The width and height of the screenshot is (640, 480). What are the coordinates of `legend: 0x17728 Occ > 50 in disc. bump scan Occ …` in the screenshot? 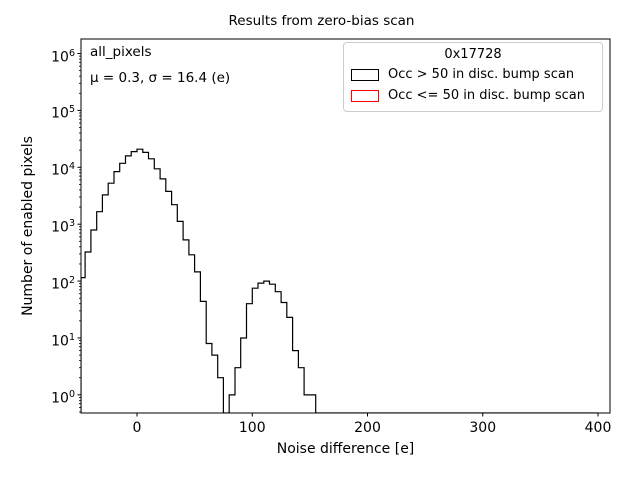 It's located at (473, 77).